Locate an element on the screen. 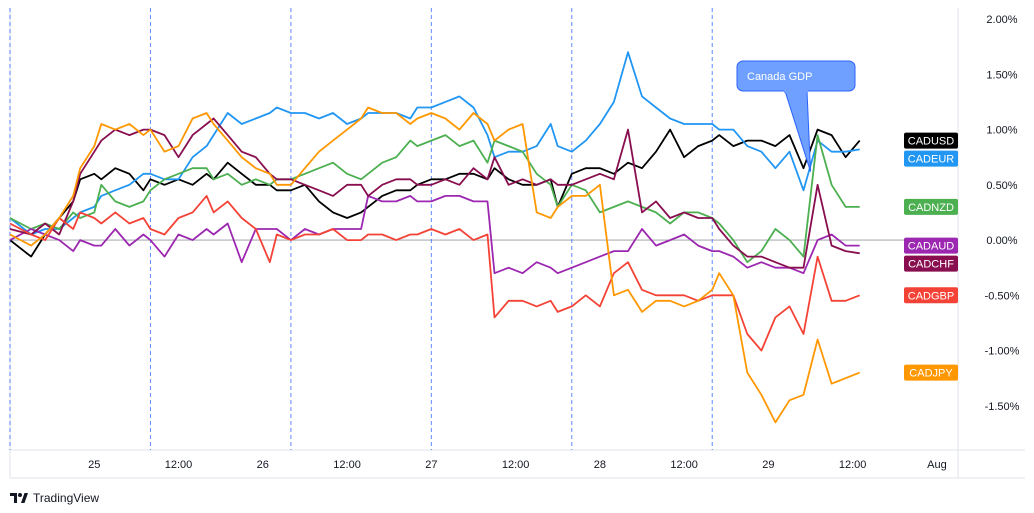 This screenshot has height=513, width=1034. y-tick-label: -0.50% is located at coordinates (1002, 296).